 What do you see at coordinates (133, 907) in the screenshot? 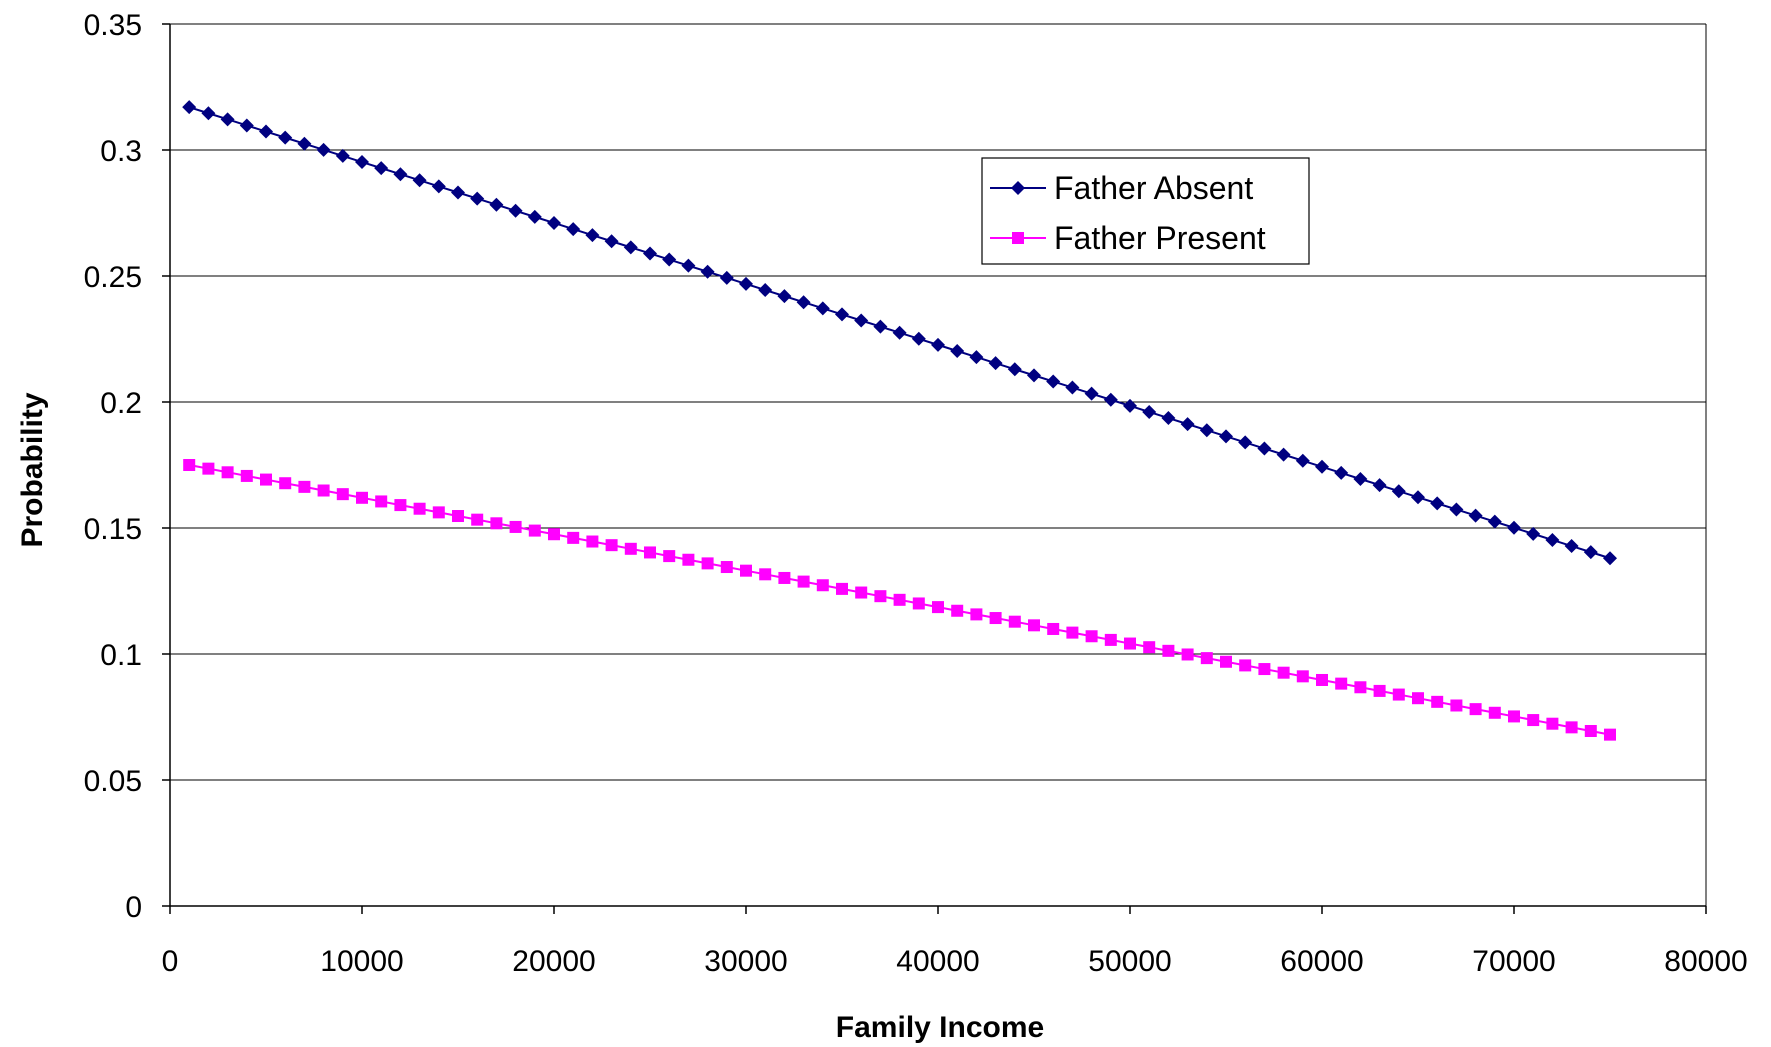
I see `y-tick-label: 0` at bounding box center [133, 907].